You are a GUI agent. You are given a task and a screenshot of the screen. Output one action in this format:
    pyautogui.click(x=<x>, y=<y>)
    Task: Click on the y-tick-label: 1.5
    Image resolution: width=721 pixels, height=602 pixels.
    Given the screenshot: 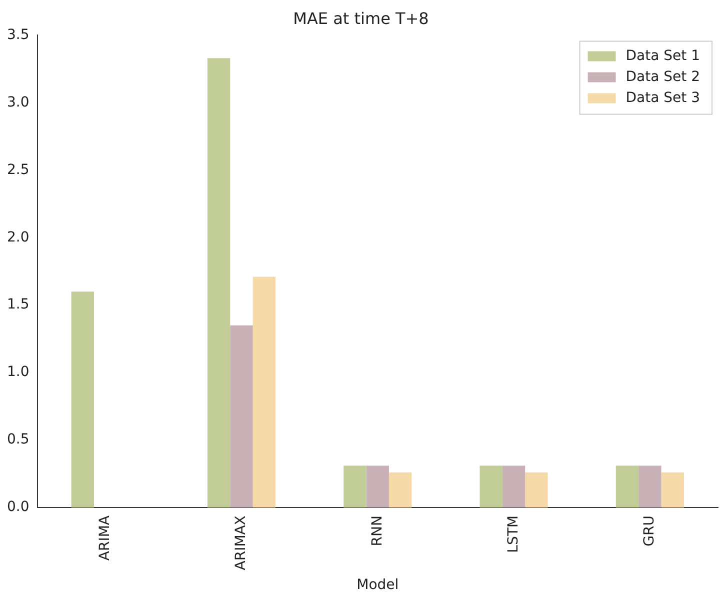 What is the action you would take?
    pyautogui.click(x=18, y=304)
    